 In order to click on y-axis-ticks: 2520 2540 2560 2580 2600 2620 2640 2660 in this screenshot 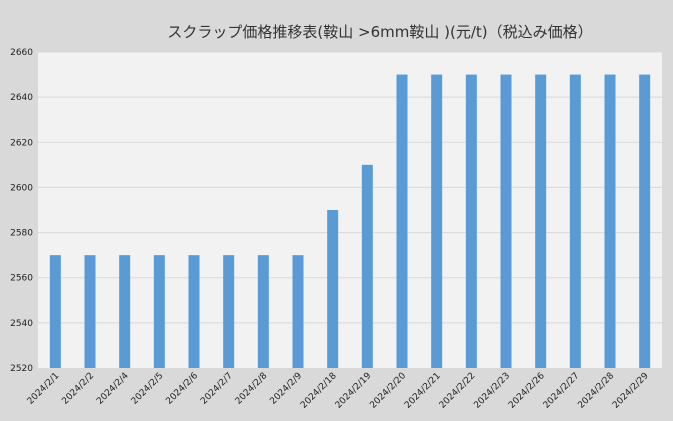, I will do `click(21, 211)`.